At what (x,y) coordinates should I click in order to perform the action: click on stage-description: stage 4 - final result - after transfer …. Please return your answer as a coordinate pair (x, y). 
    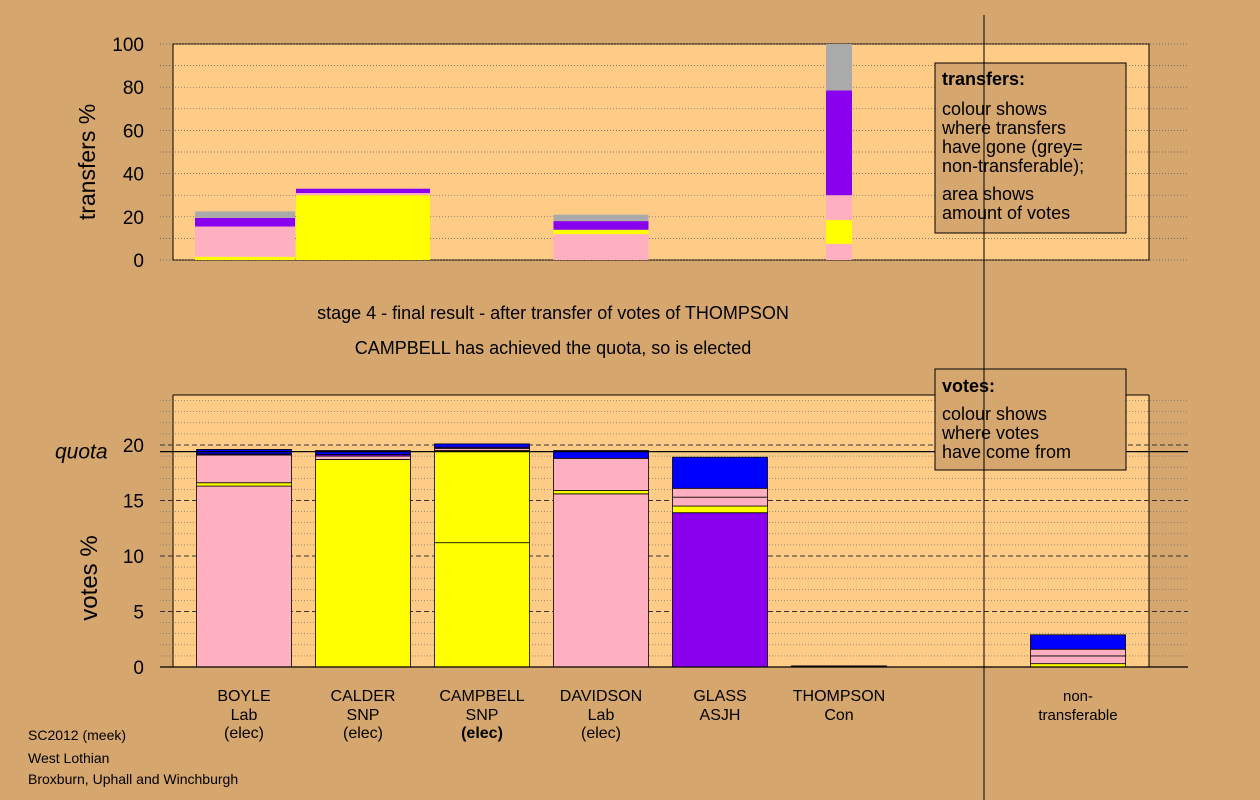
    Looking at the image, I should click on (553, 313).